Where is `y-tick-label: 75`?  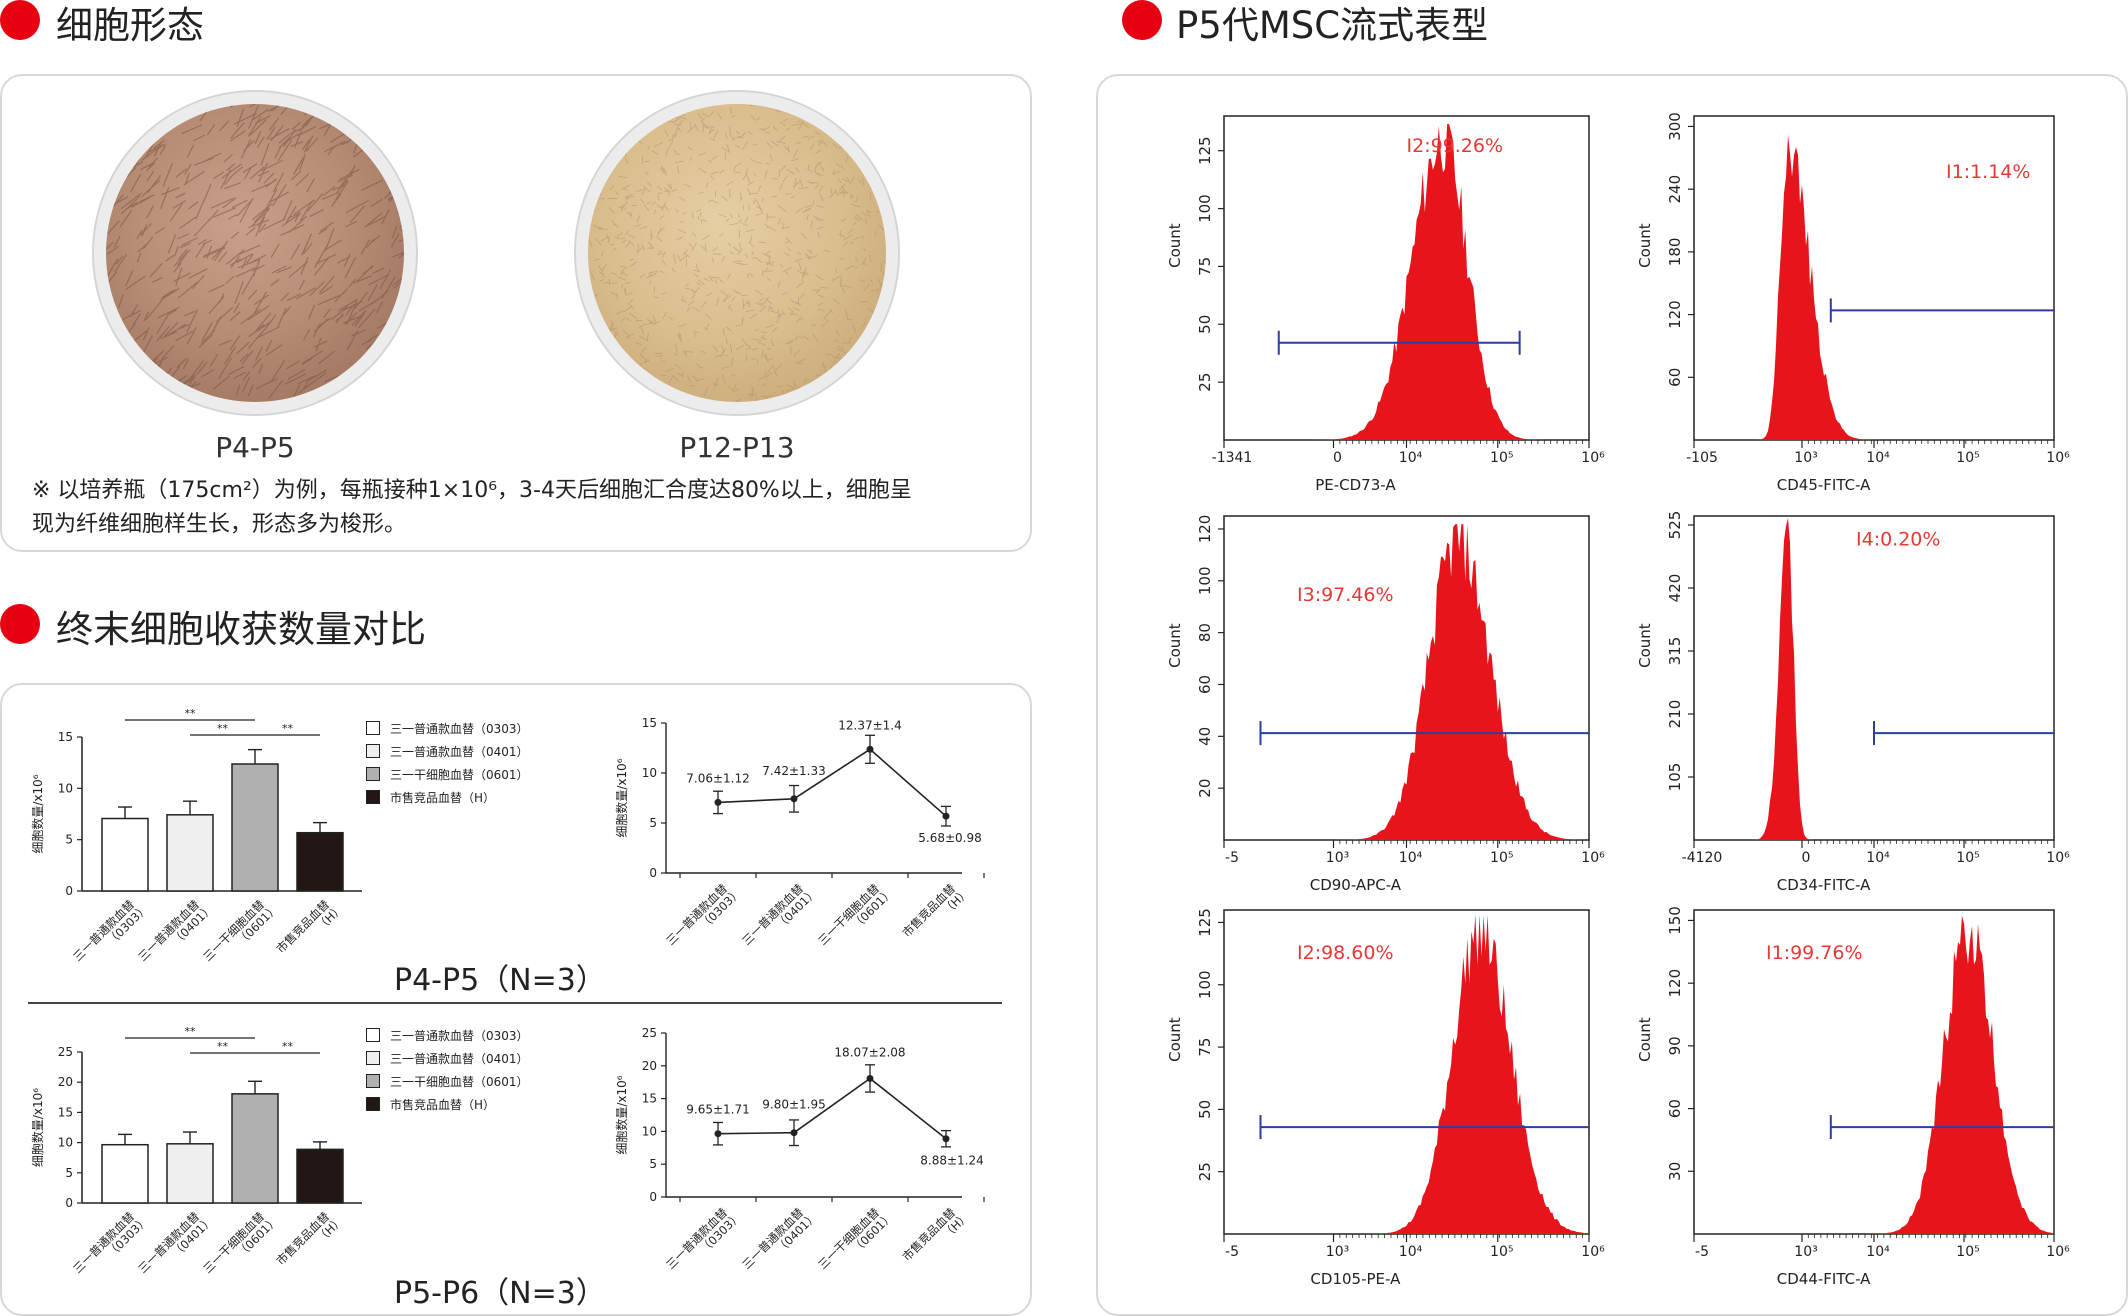
y-tick-label: 75 is located at coordinates (1205, 1047).